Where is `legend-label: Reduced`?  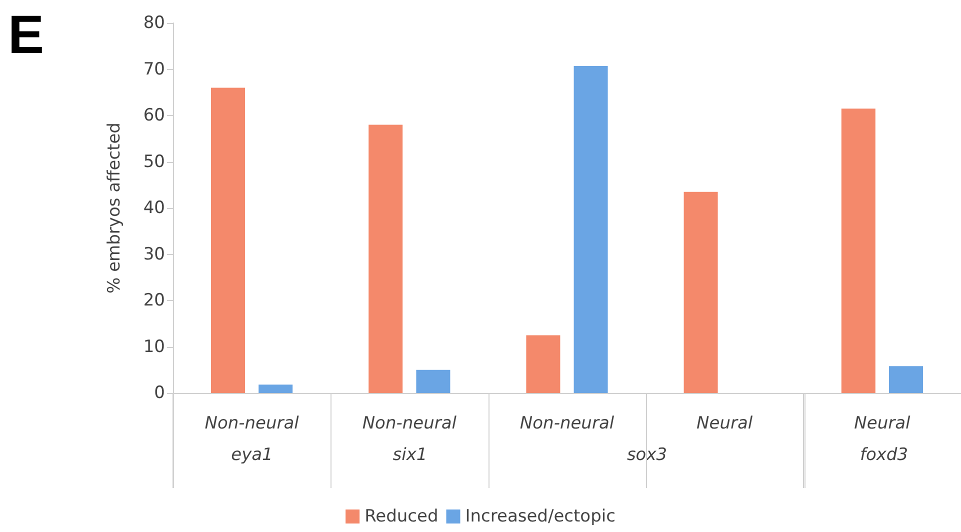 legend-label: Reduced is located at coordinates (401, 516).